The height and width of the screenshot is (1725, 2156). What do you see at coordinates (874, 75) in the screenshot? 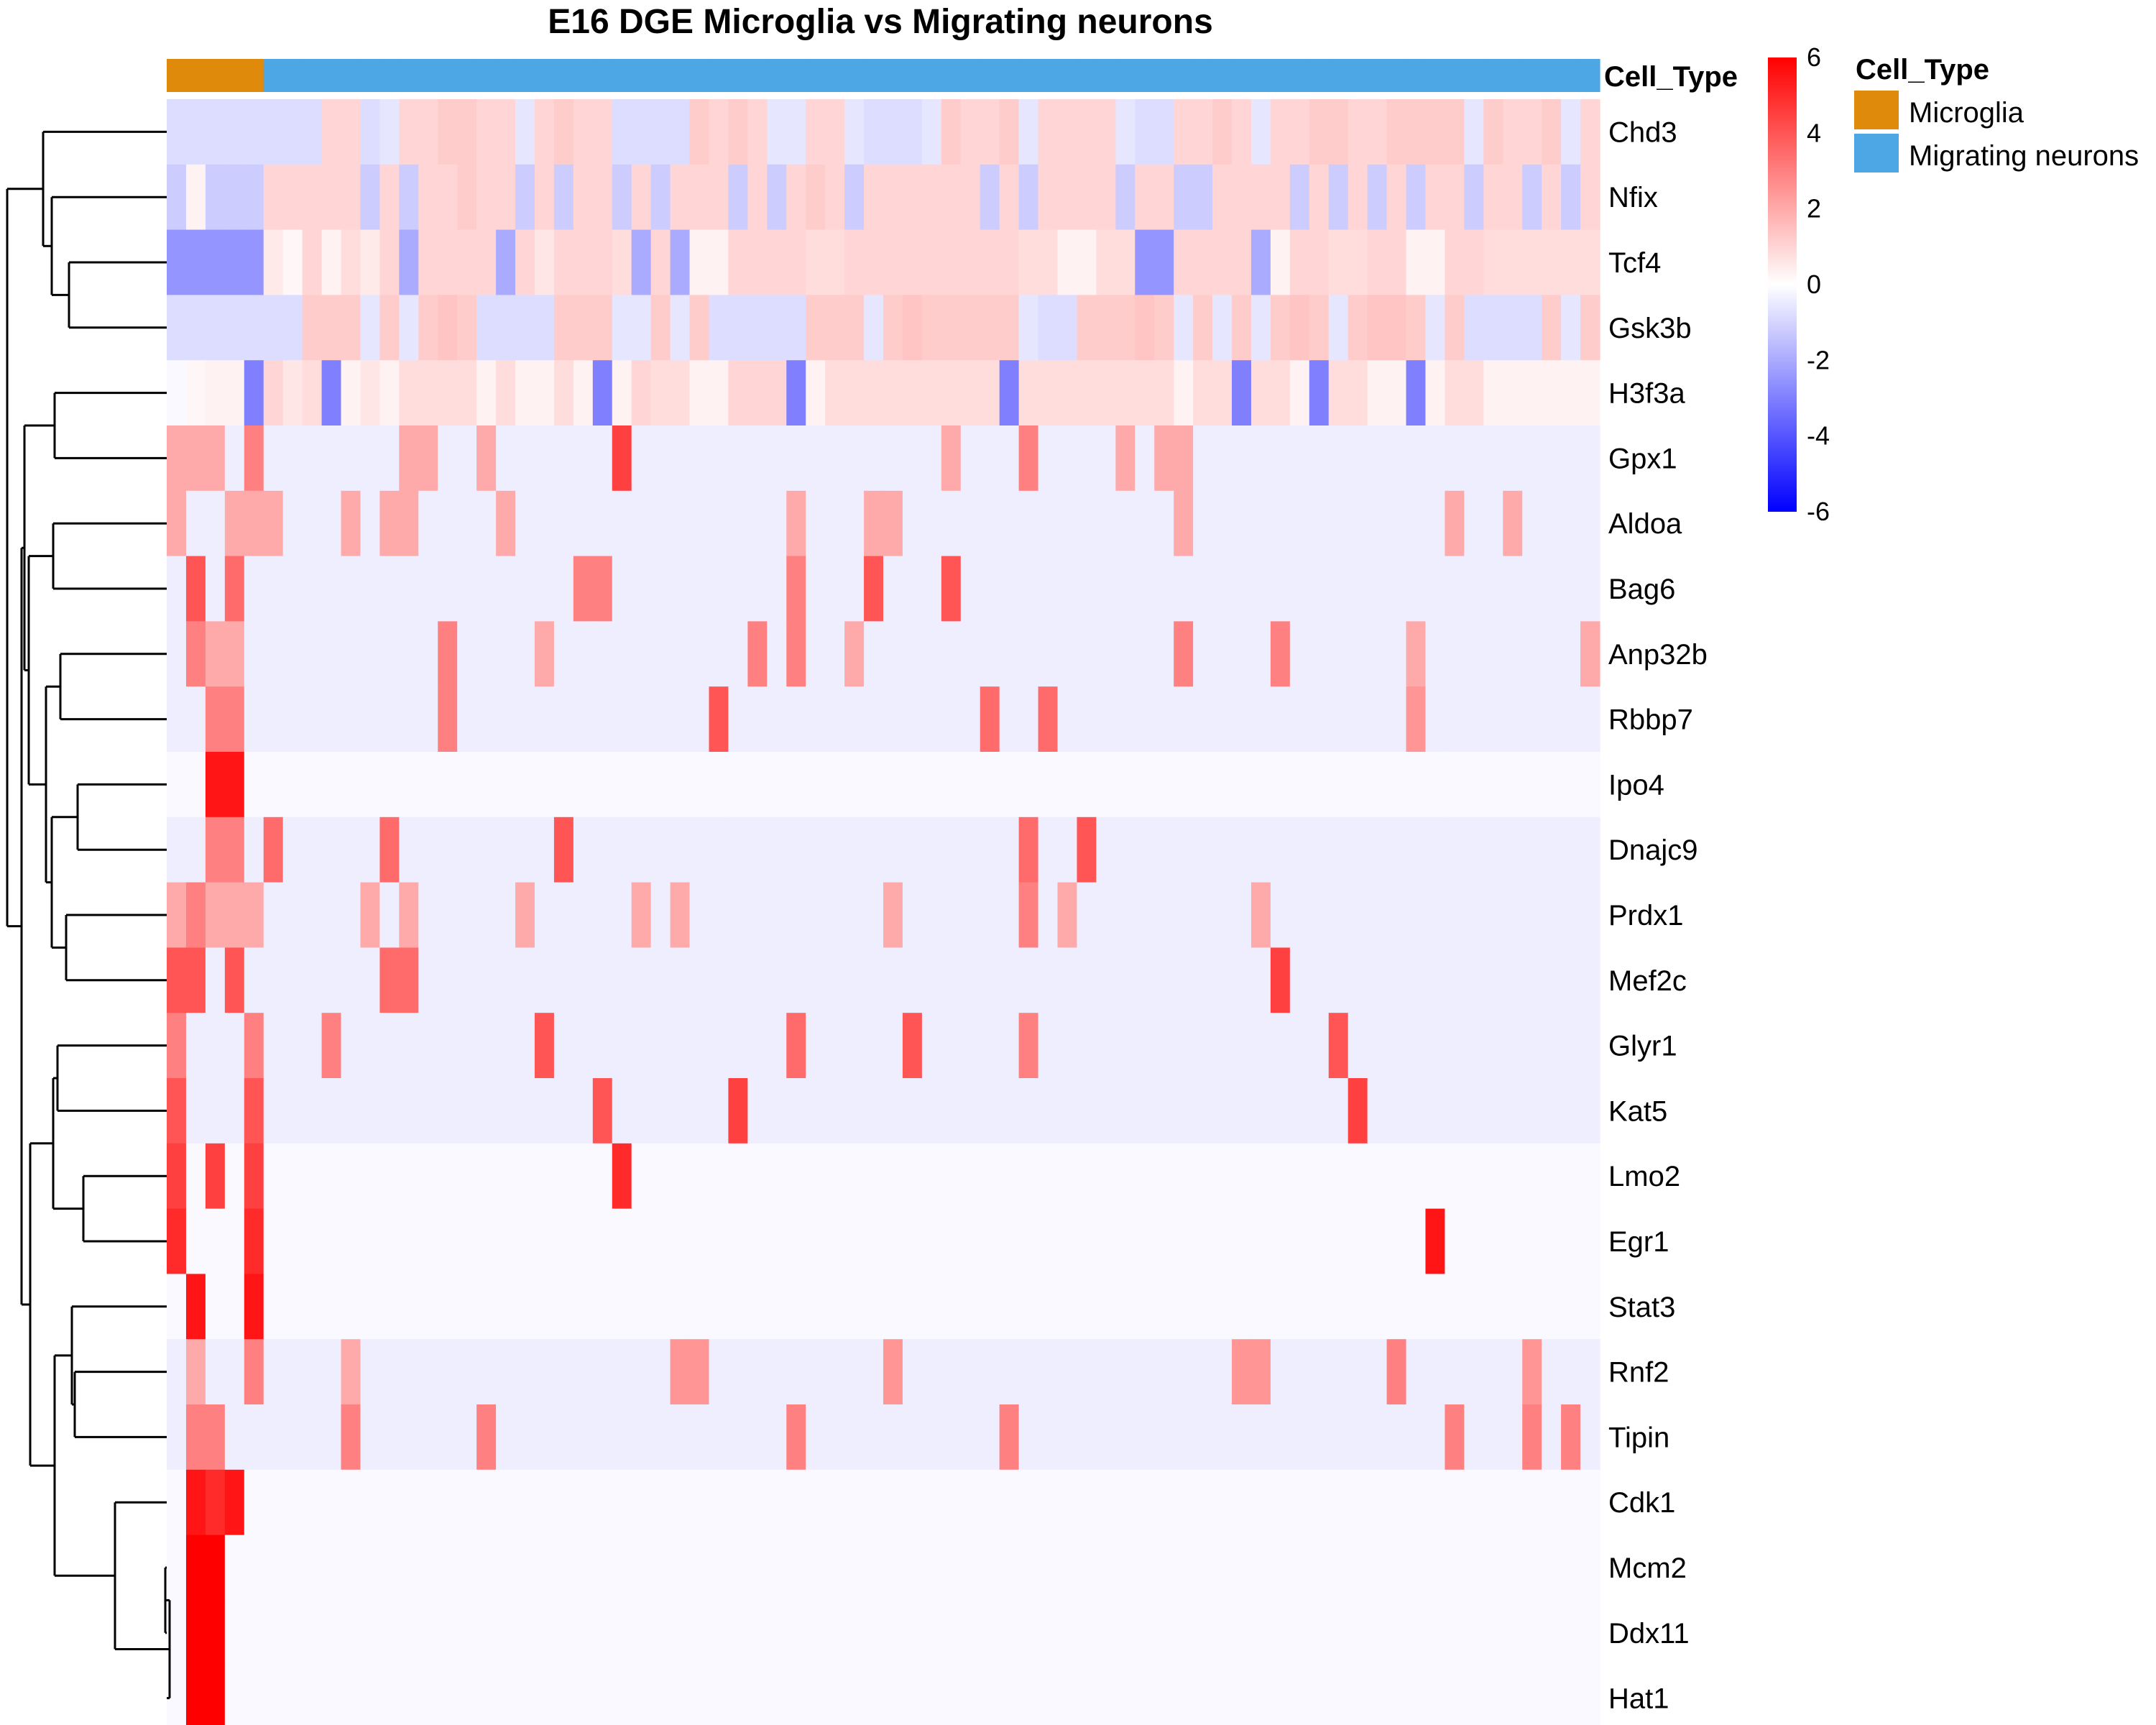
I see `annotation-cell-migrating-neurons` at bounding box center [874, 75].